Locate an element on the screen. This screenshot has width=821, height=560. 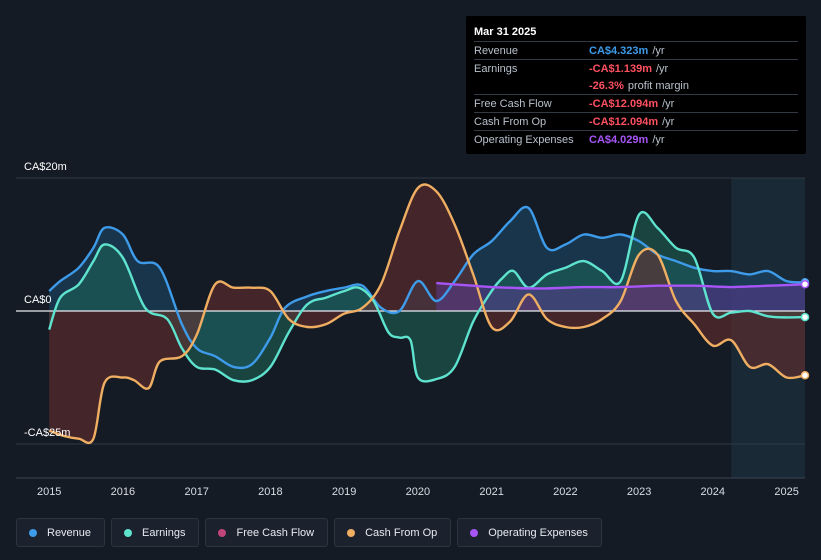
tooltip-label: Revenue is located at coordinates (496, 50).